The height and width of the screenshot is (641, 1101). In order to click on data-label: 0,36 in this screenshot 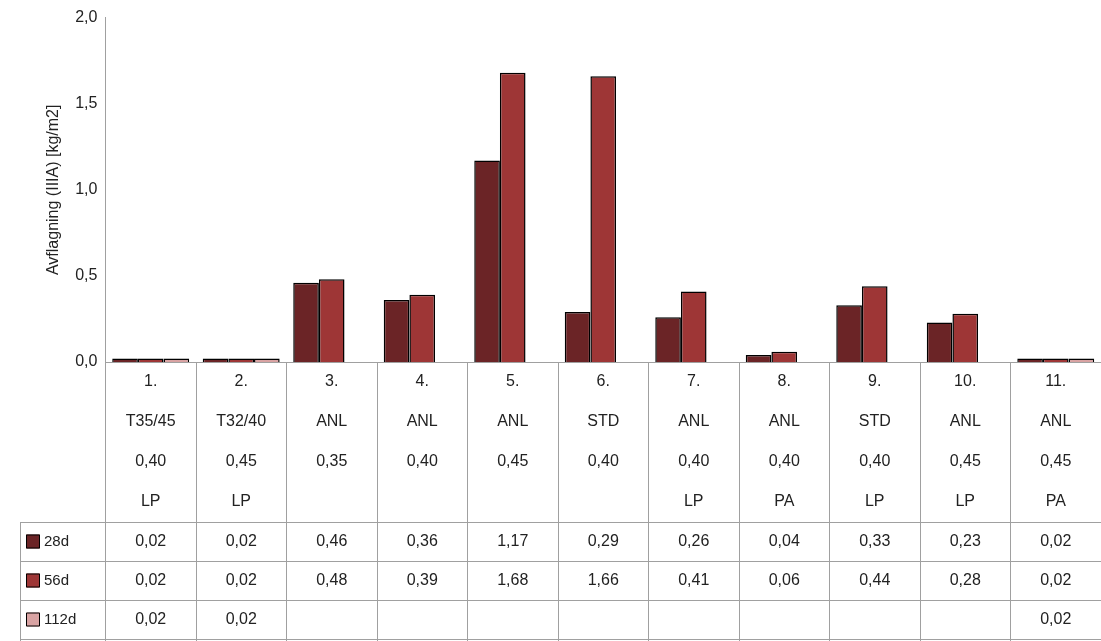, I will do `click(422, 540)`.